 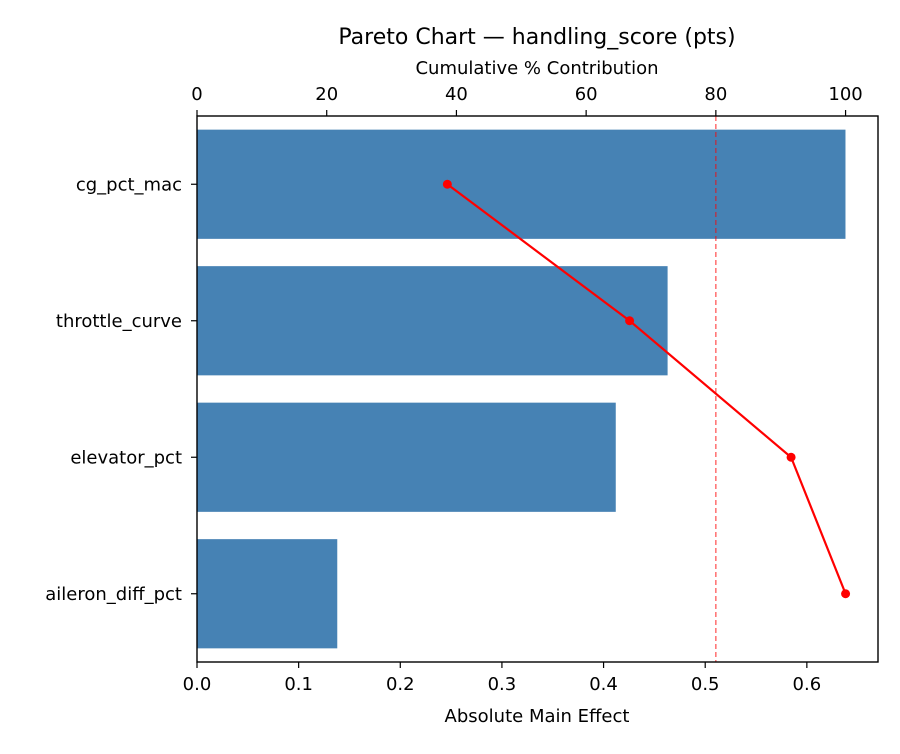 What do you see at coordinates (603, 684) in the screenshot?
I see `x-tick-label: 0.4` at bounding box center [603, 684].